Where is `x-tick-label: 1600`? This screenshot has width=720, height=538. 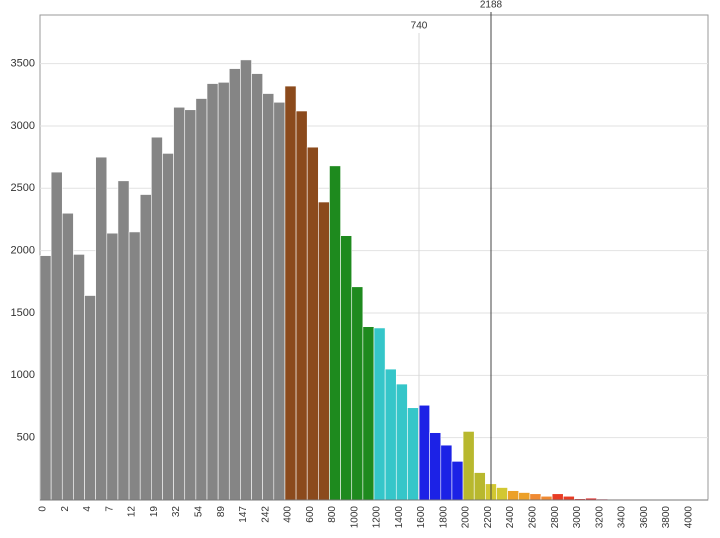
x-tick-label: 1600 is located at coordinates (421, 517).